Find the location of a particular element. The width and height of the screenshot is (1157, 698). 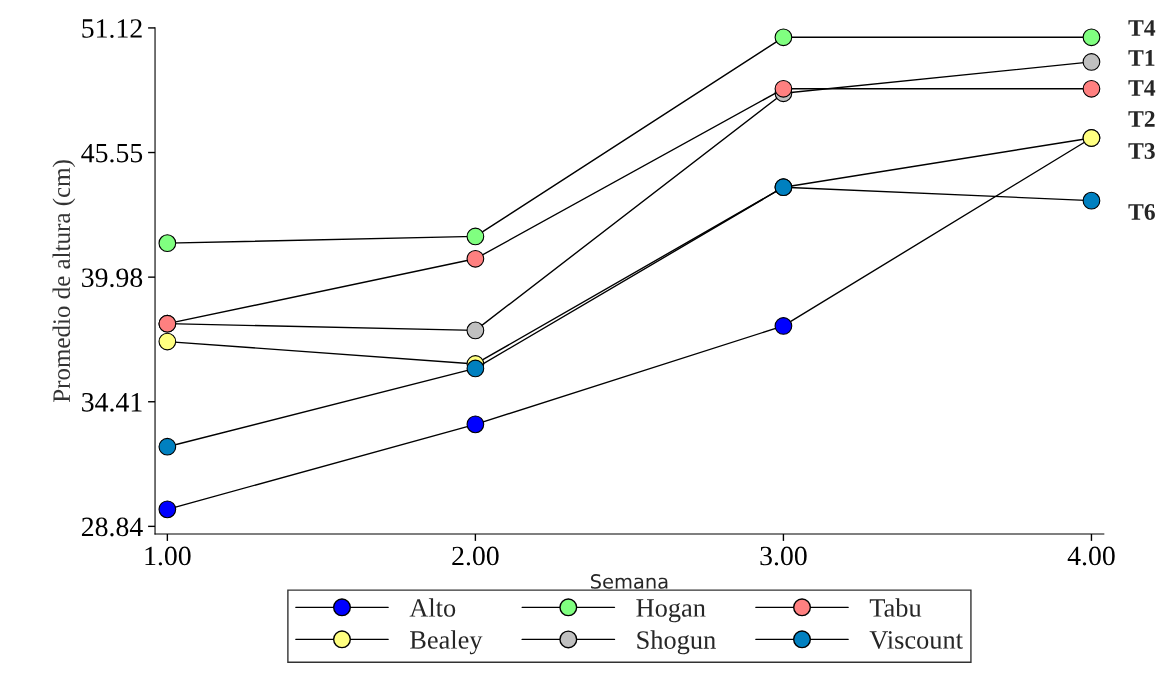

text: T1 is located at coordinates (1141, 58).